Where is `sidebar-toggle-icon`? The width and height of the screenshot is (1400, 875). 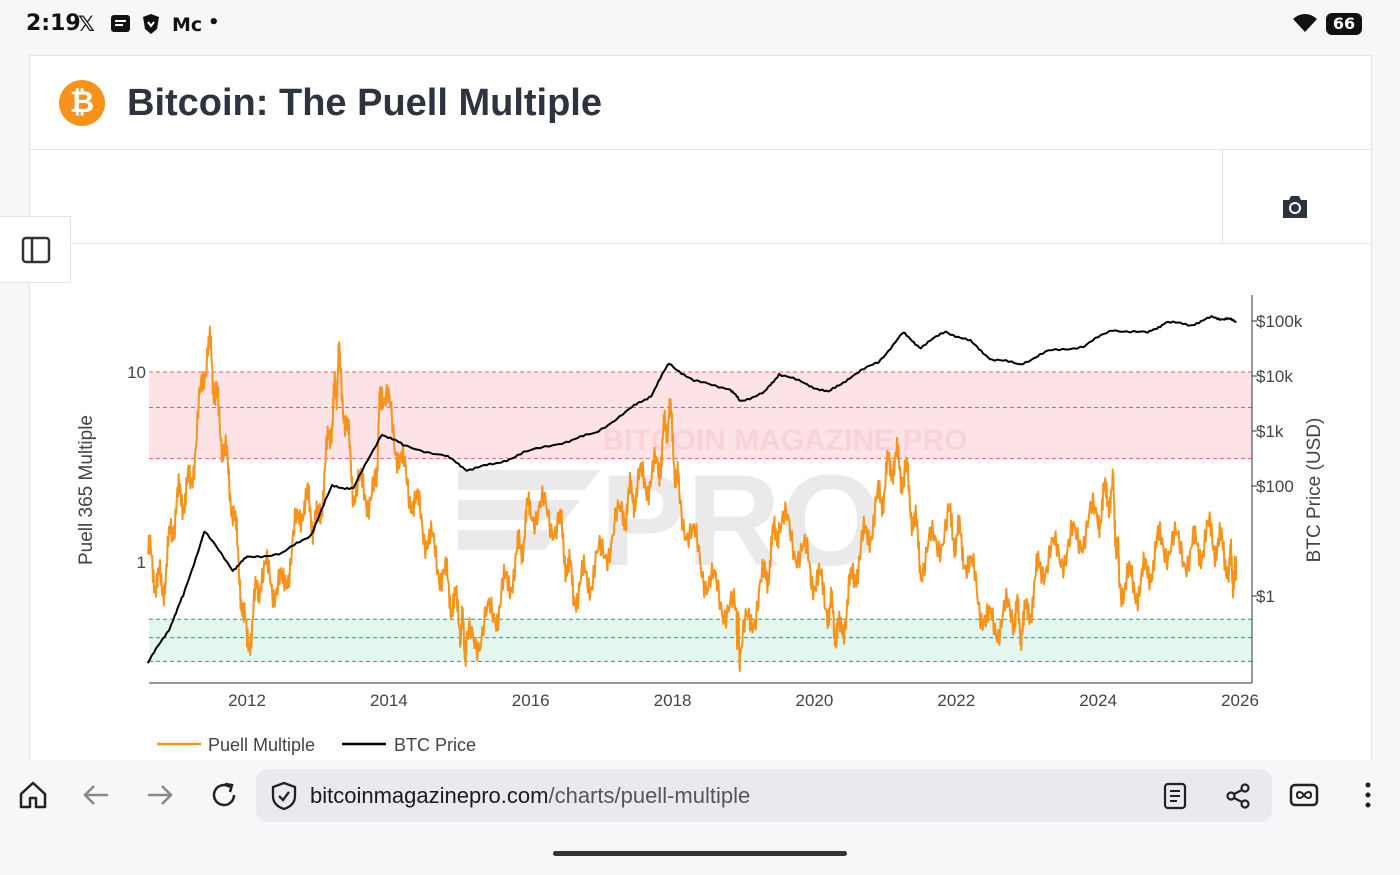
sidebar-toggle-icon is located at coordinates (36, 250).